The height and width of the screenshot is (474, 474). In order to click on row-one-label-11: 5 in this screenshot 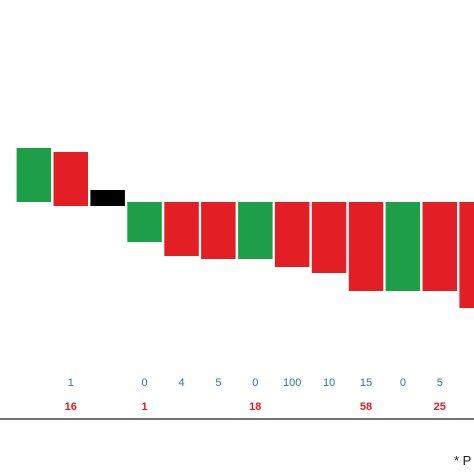, I will do `click(440, 383)`.